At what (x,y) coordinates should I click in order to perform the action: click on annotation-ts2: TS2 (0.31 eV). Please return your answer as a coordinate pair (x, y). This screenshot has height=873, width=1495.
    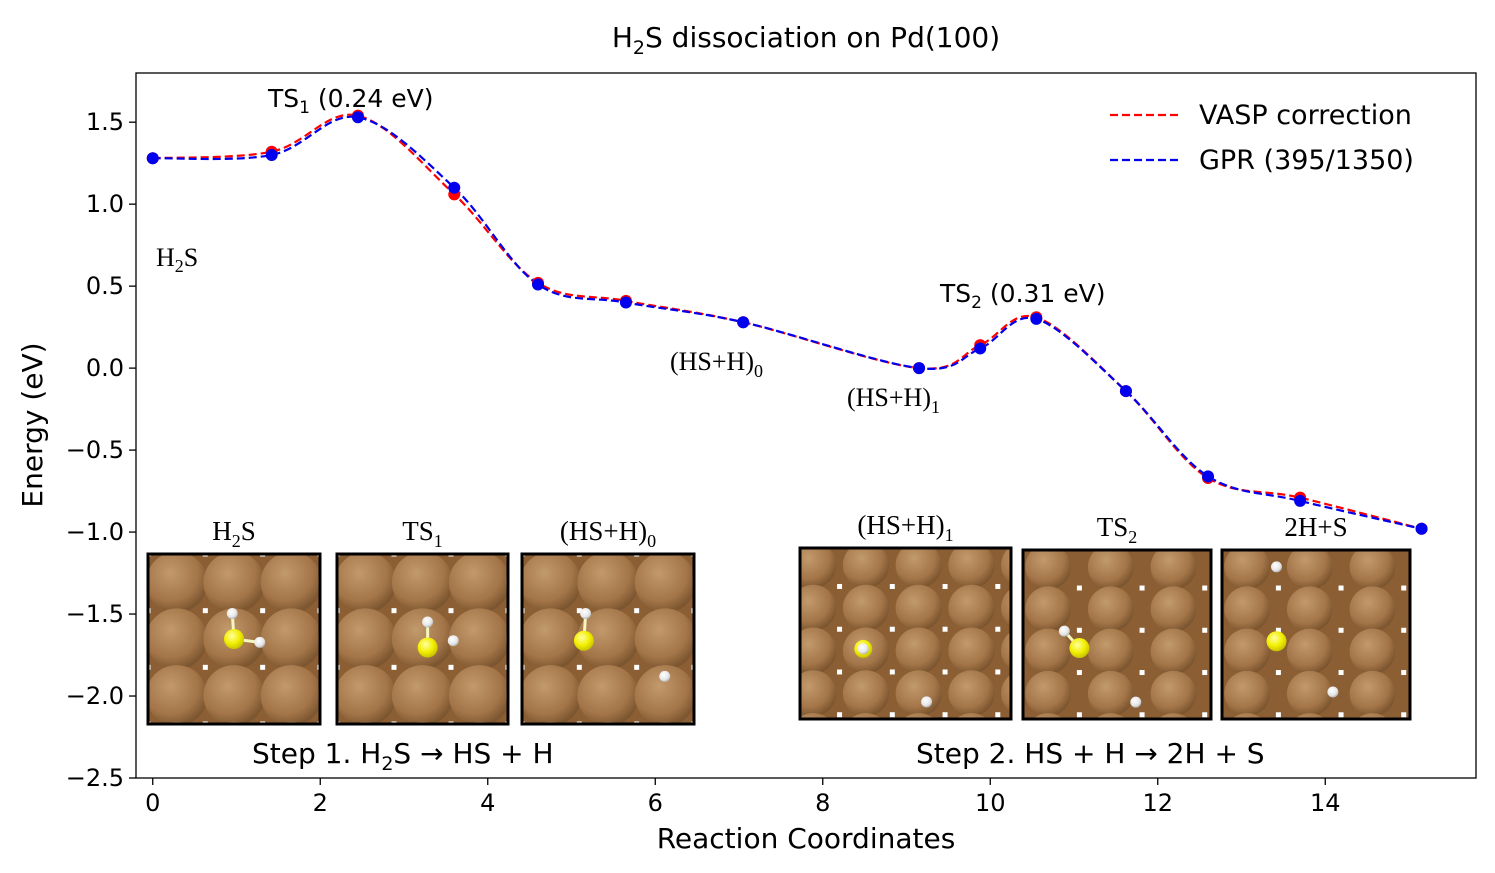
    Looking at the image, I should click on (1022, 296).